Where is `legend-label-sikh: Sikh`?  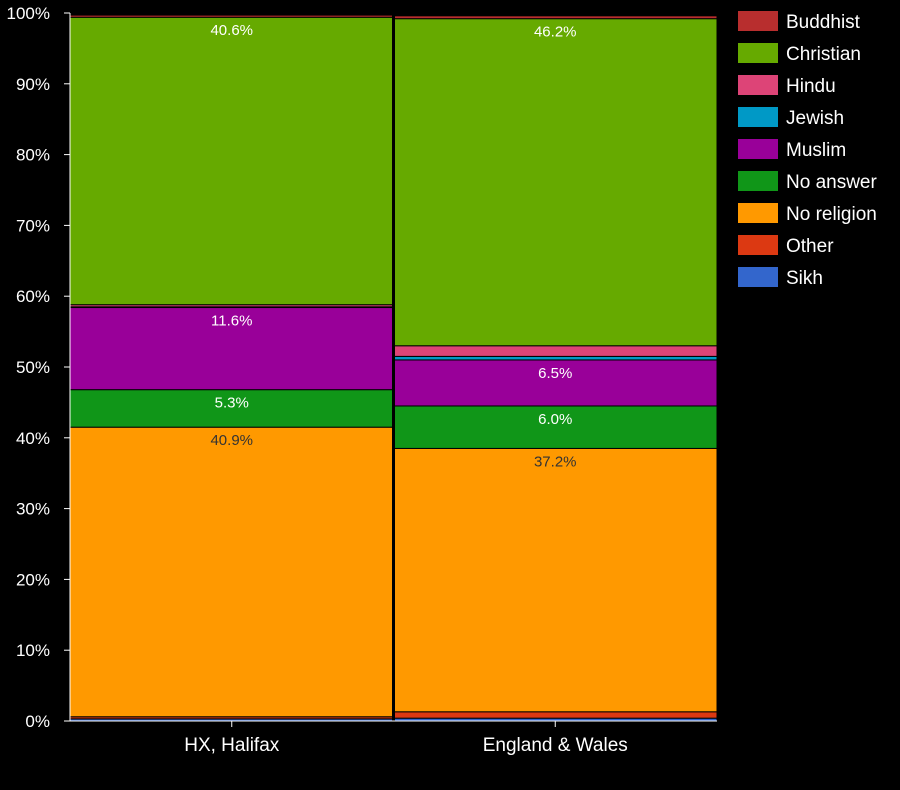 legend-label-sikh: Sikh is located at coordinates (804, 278).